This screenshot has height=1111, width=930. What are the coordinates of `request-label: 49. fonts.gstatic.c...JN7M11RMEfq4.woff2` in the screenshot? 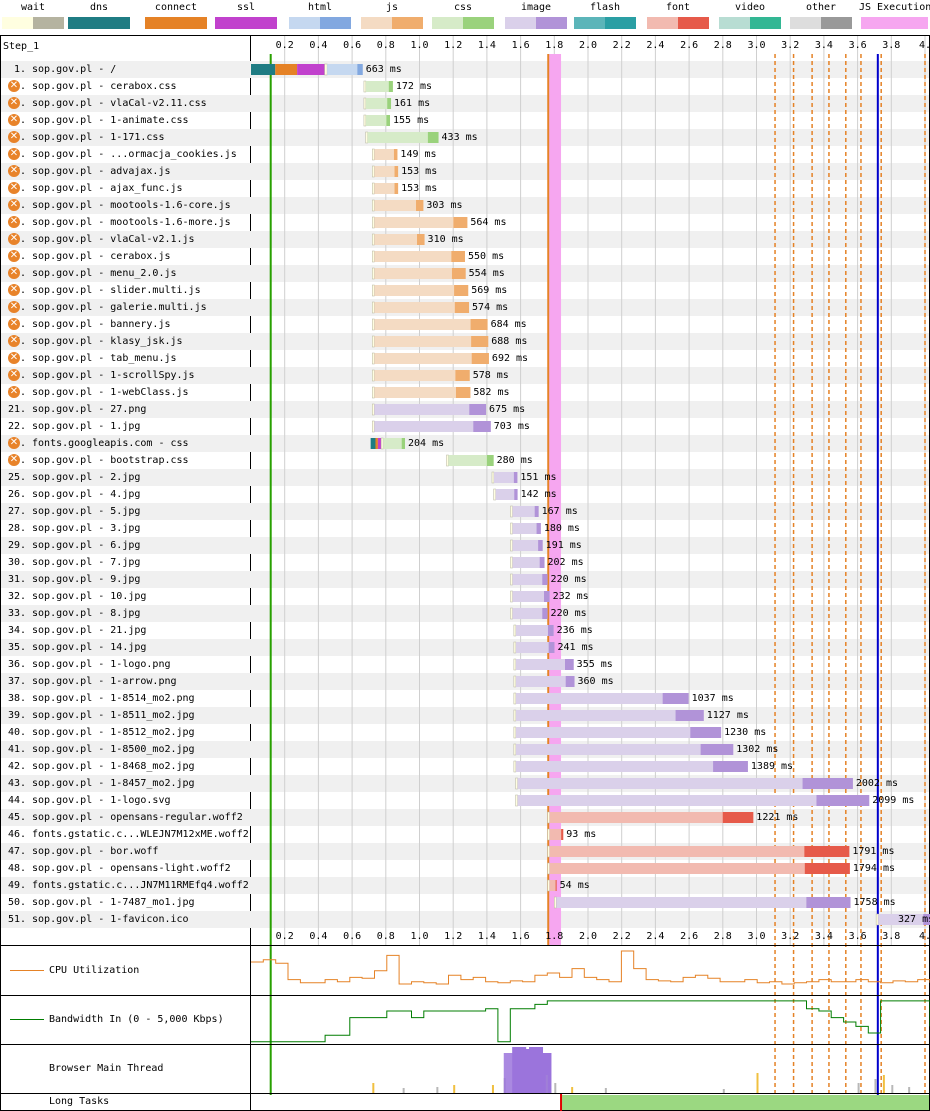 It's located at (125, 885).